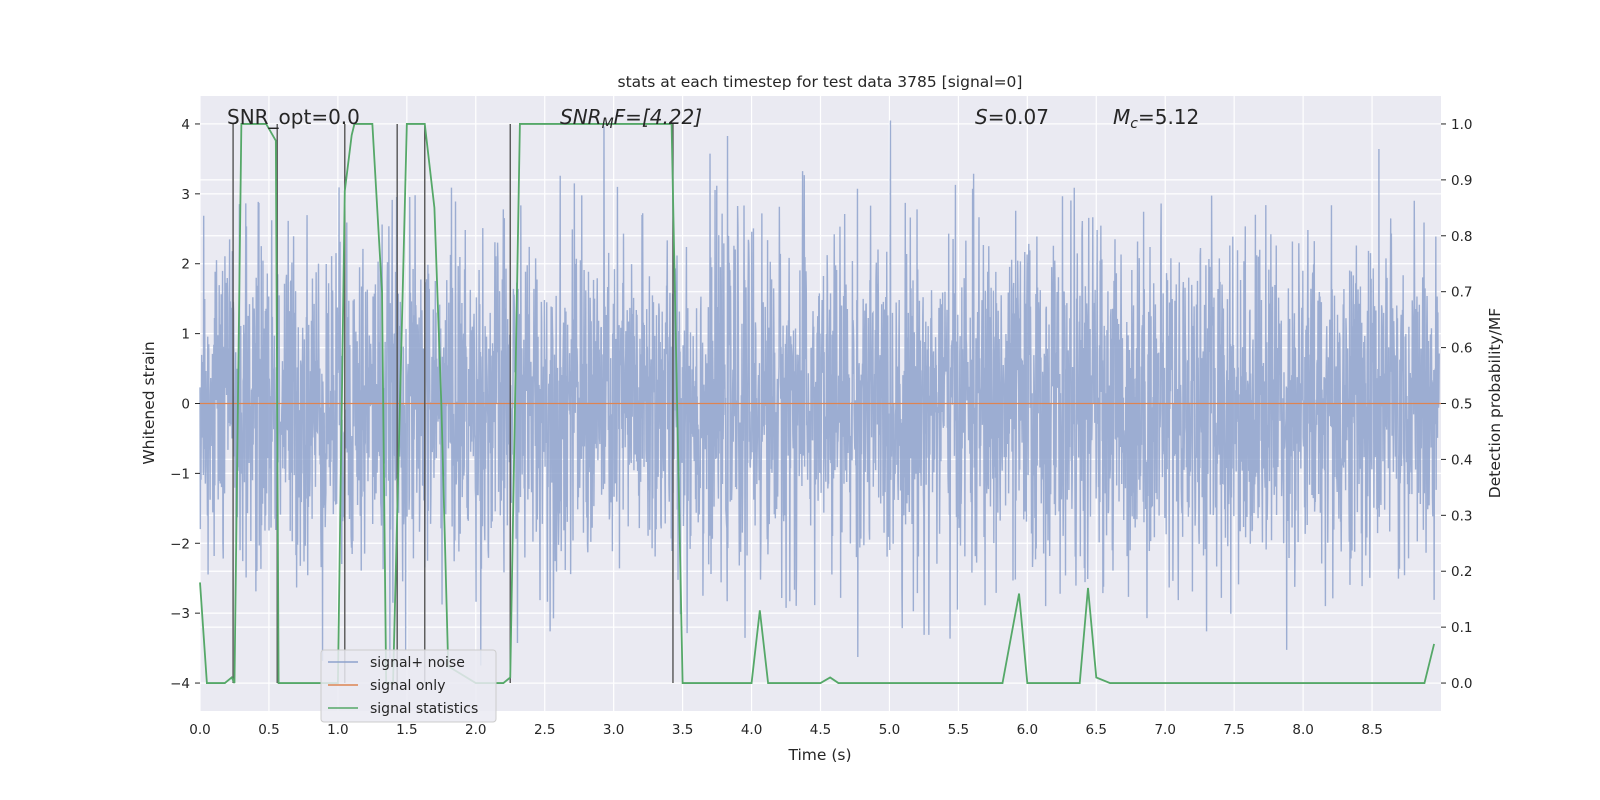  What do you see at coordinates (337, 730) in the screenshot?
I see `x-tick-label-2: 1.0` at bounding box center [337, 730].